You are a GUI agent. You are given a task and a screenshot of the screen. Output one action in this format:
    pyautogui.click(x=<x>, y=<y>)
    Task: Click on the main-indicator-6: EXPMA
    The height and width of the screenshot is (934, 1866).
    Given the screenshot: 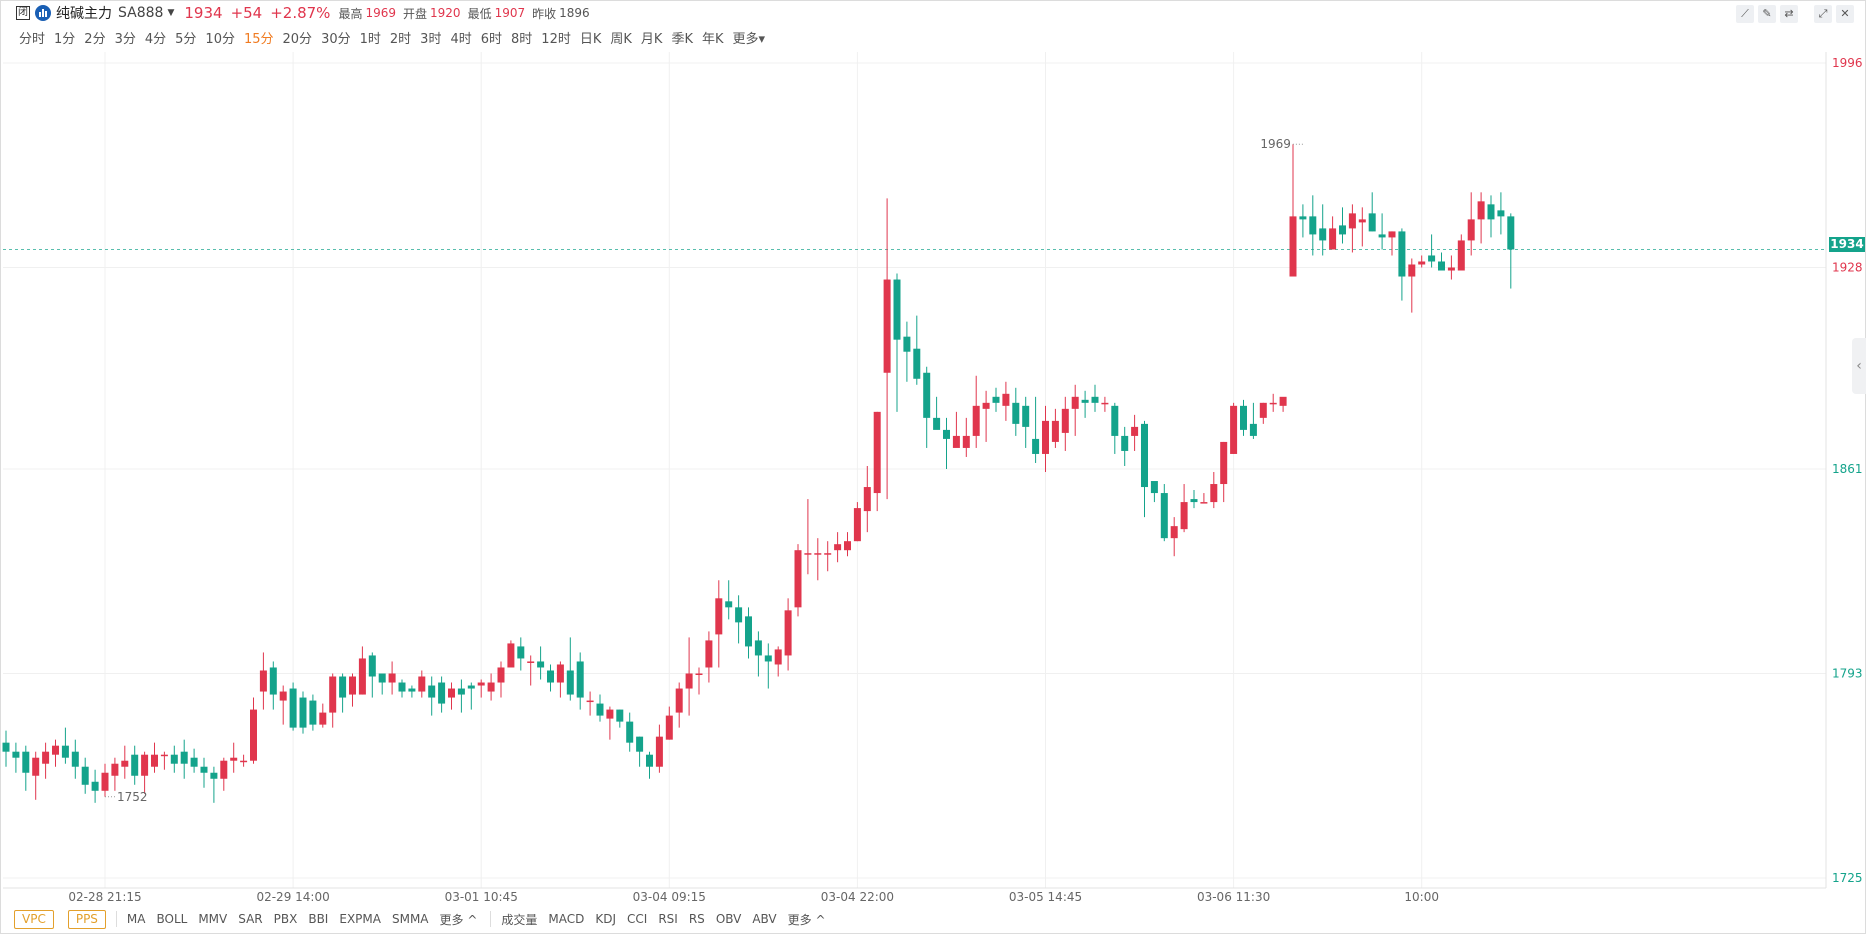 What is the action you would take?
    pyautogui.click(x=360, y=919)
    